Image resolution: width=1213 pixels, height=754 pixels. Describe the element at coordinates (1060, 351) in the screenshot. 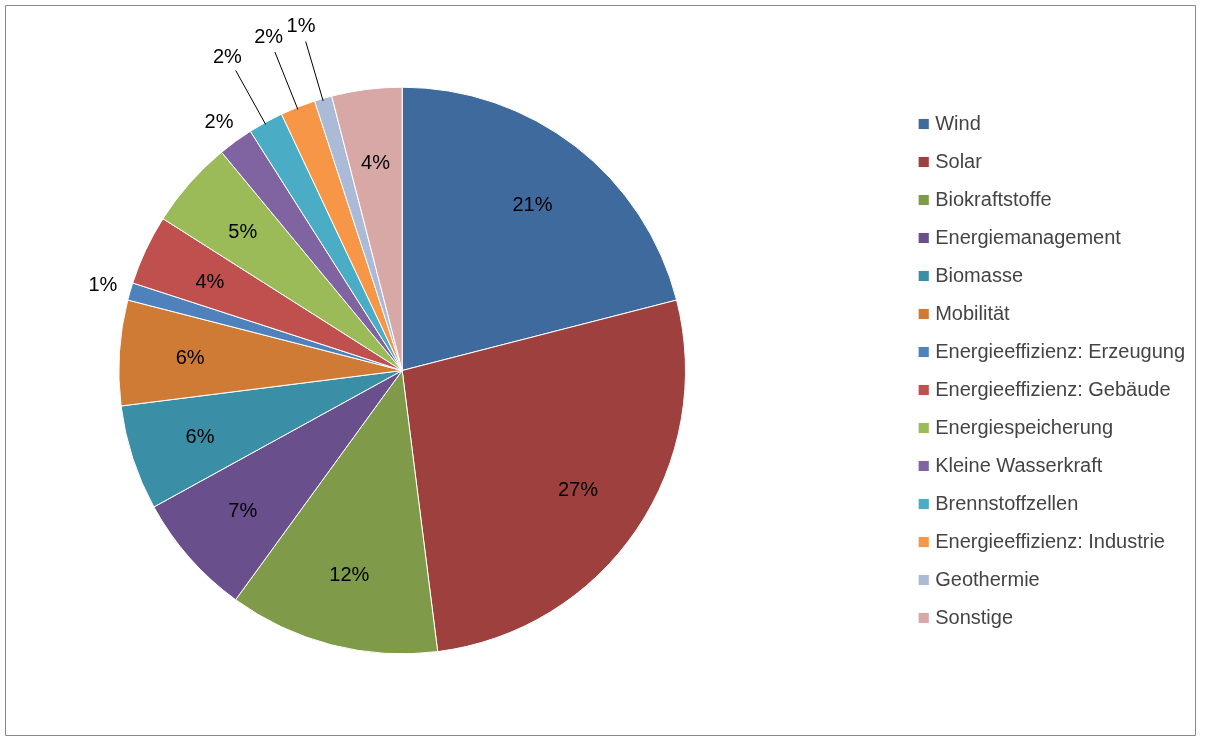

I see `legend-label: Energieeffizienz: Erzeugung` at that location.